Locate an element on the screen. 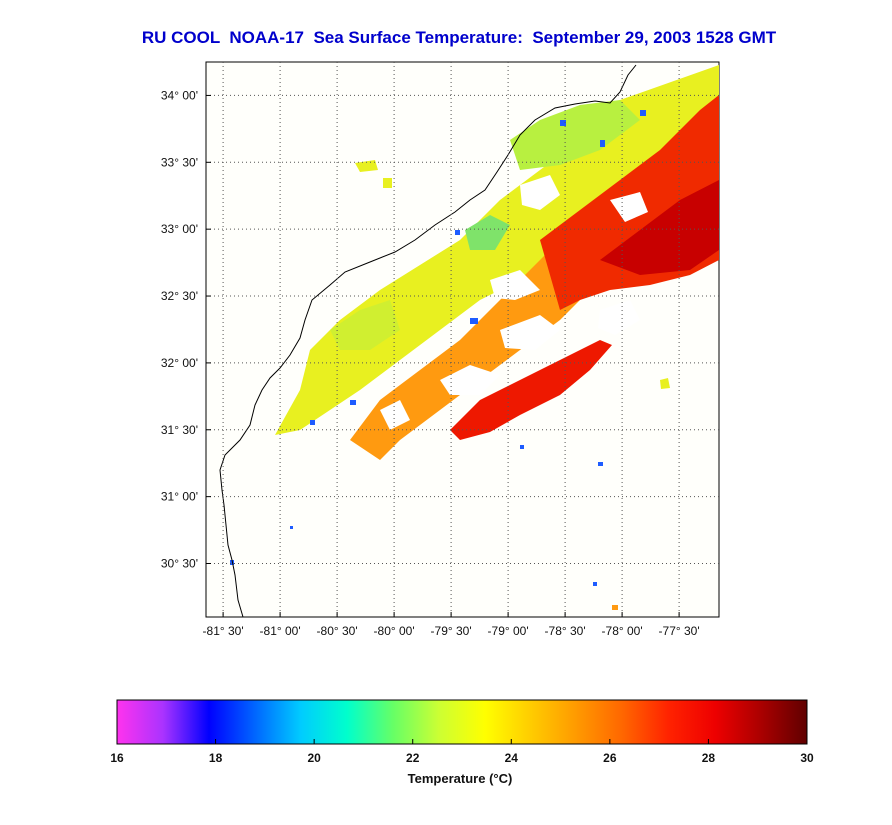 The image size is (892, 825). colorbar-label: Temperature (°C) is located at coordinates (460, 778).